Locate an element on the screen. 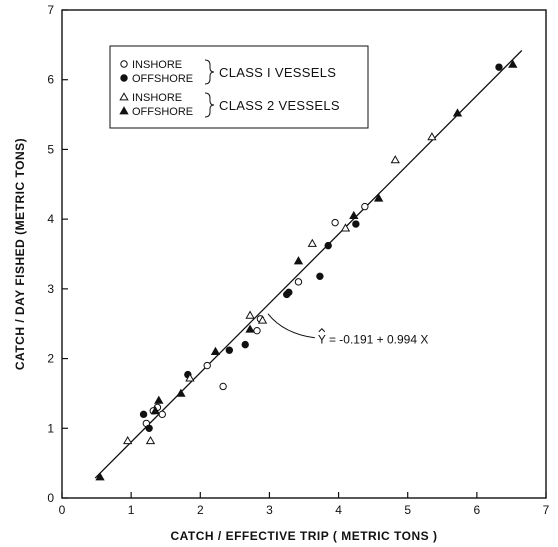  legend-class2-label: CLASS 2 VESSELS is located at coordinates (279, 105).